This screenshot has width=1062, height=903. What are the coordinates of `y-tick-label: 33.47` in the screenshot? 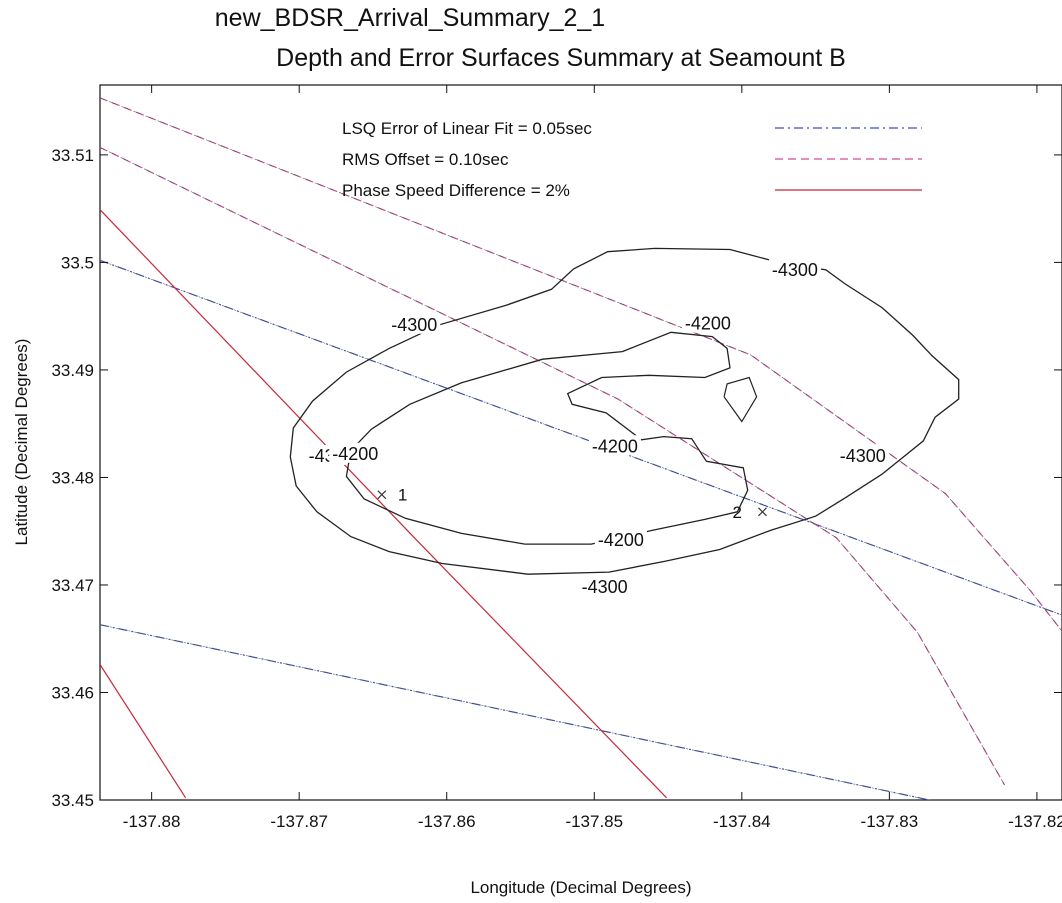 It's located at (72, 585).